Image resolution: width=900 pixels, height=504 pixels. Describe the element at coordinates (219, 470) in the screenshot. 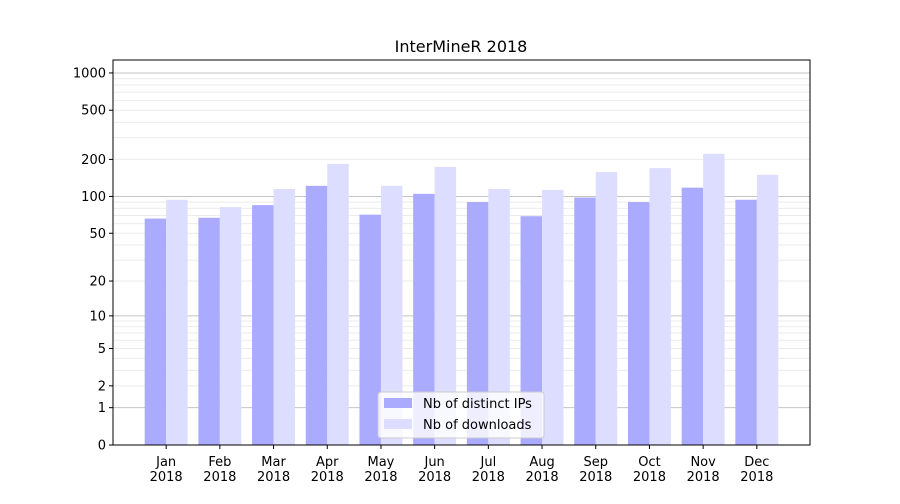

I see `x-tick-label: Feb 2018` at that location.